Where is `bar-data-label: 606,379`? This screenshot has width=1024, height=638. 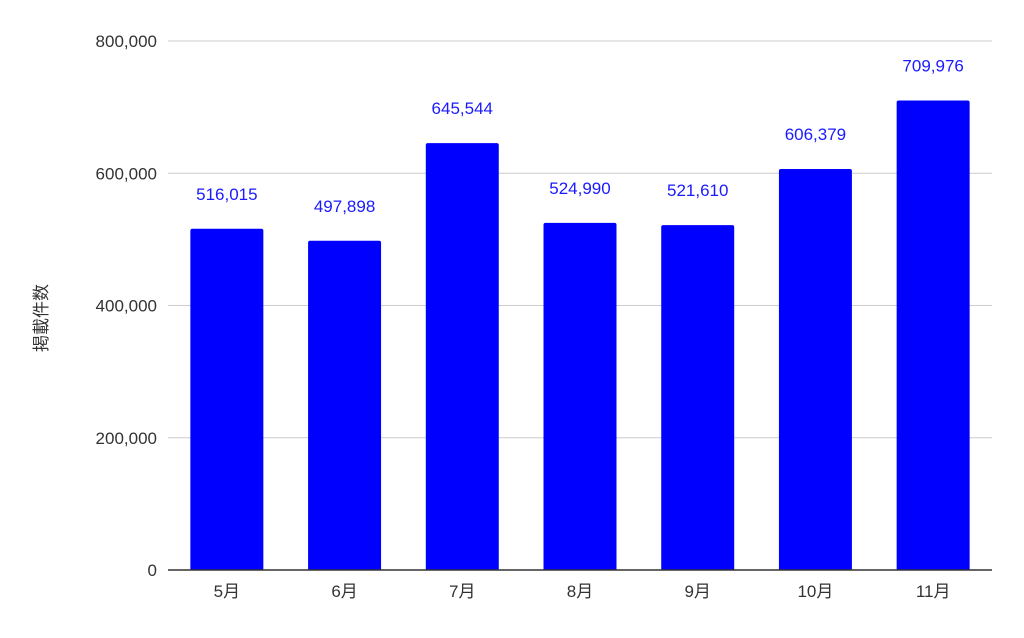
bar-data-label: 606,379 is located at coordinates (815, 134).